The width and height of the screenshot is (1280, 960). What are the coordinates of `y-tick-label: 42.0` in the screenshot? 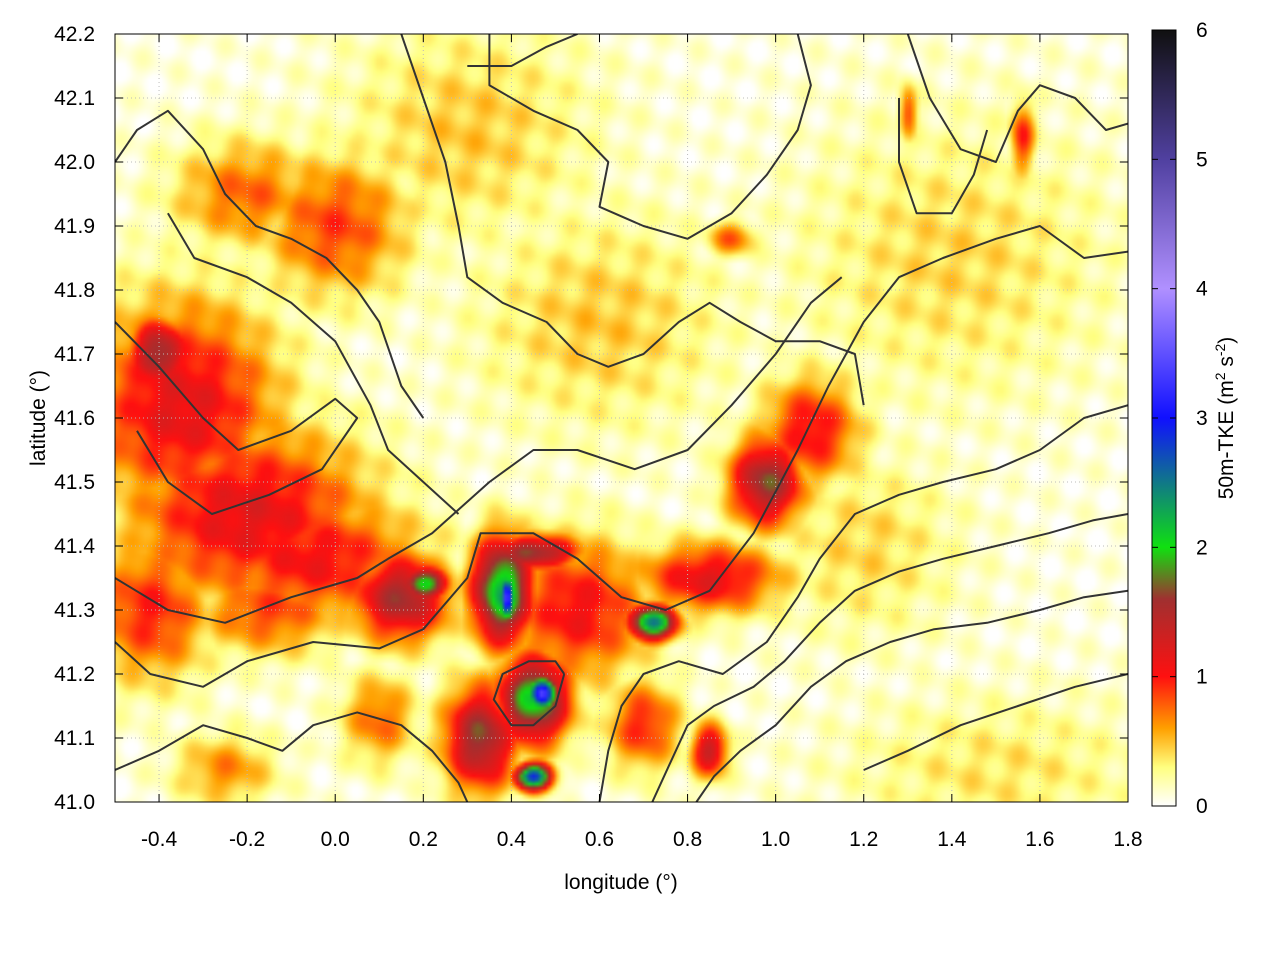 It's located at (74, 162).